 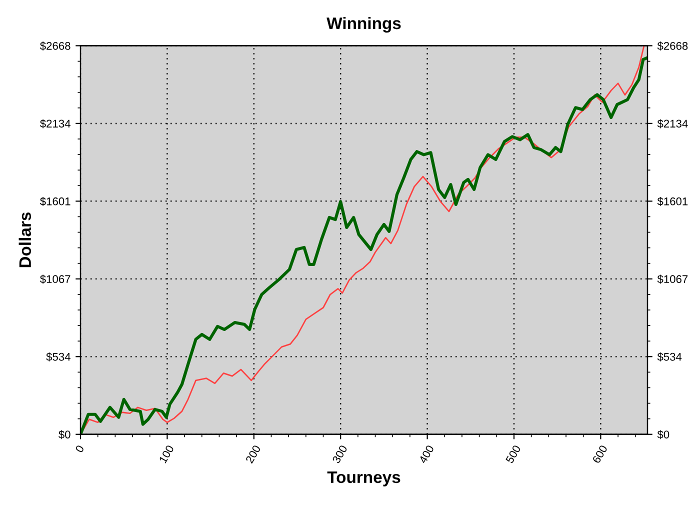 I want to click on x-tick-label: 0, so click(x=79, y=449).